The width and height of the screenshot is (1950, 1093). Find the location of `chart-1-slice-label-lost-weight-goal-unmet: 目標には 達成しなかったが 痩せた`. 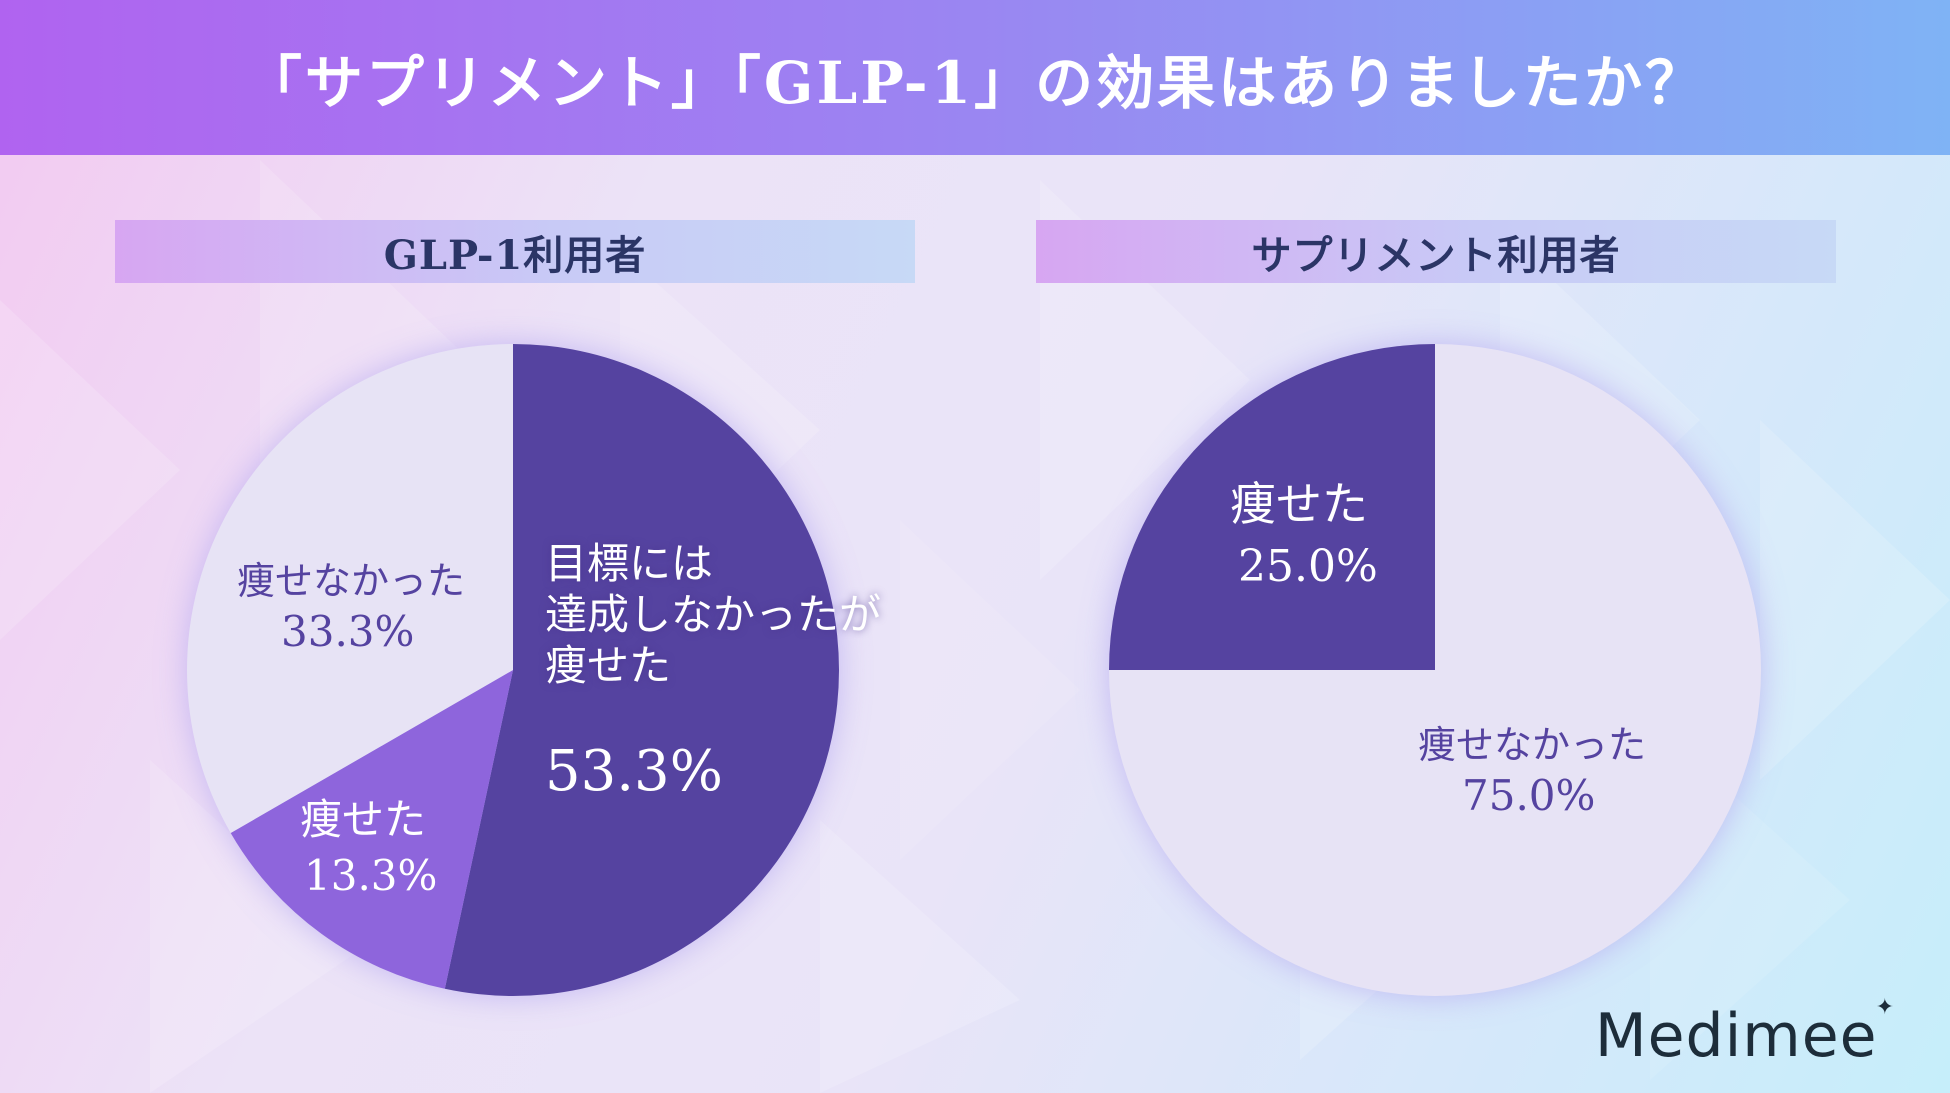

chart-1-slice-label-lost-weight-goal-unmet: 目標には 達成しなかったが 痩せた is located at coordinates (713, 615).